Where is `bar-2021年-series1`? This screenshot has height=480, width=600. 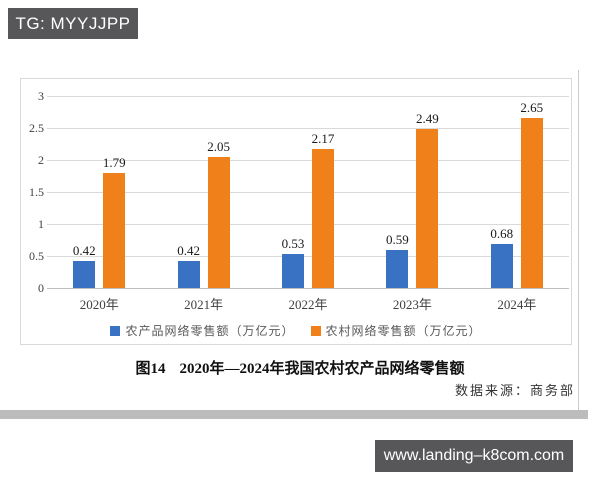
bar-2021年-series1 is located at coordinates (188, 274).